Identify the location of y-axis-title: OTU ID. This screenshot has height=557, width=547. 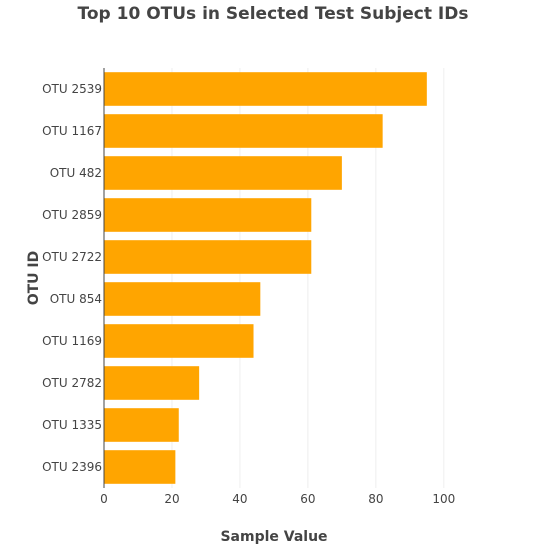
(34, 278).